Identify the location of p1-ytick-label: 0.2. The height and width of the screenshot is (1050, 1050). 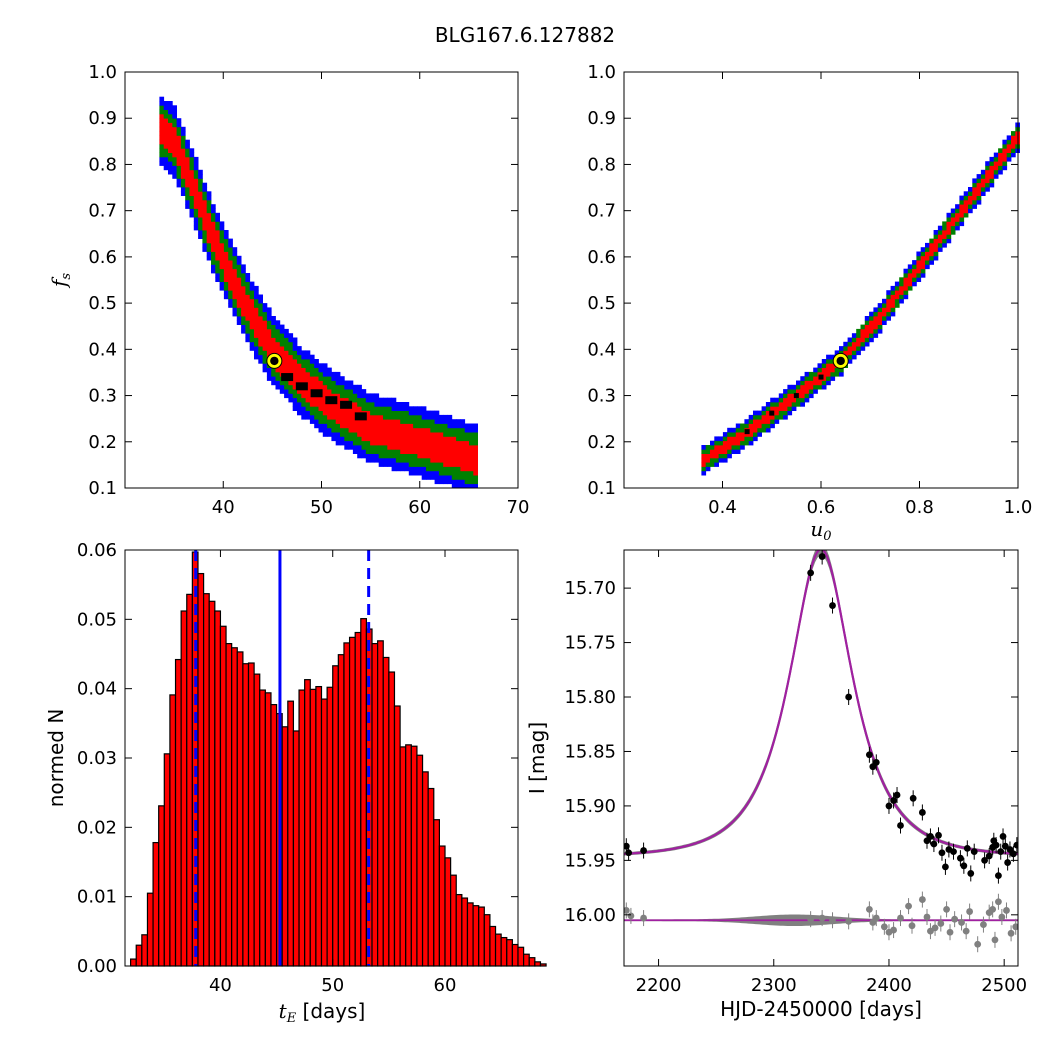
(601, 442).